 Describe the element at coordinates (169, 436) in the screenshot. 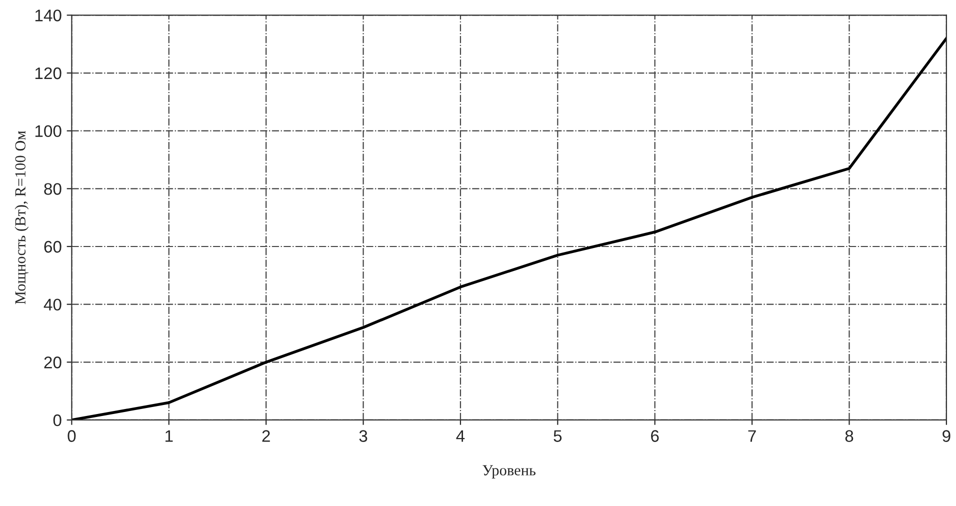

I see `x-tick-label: 1` at that location.